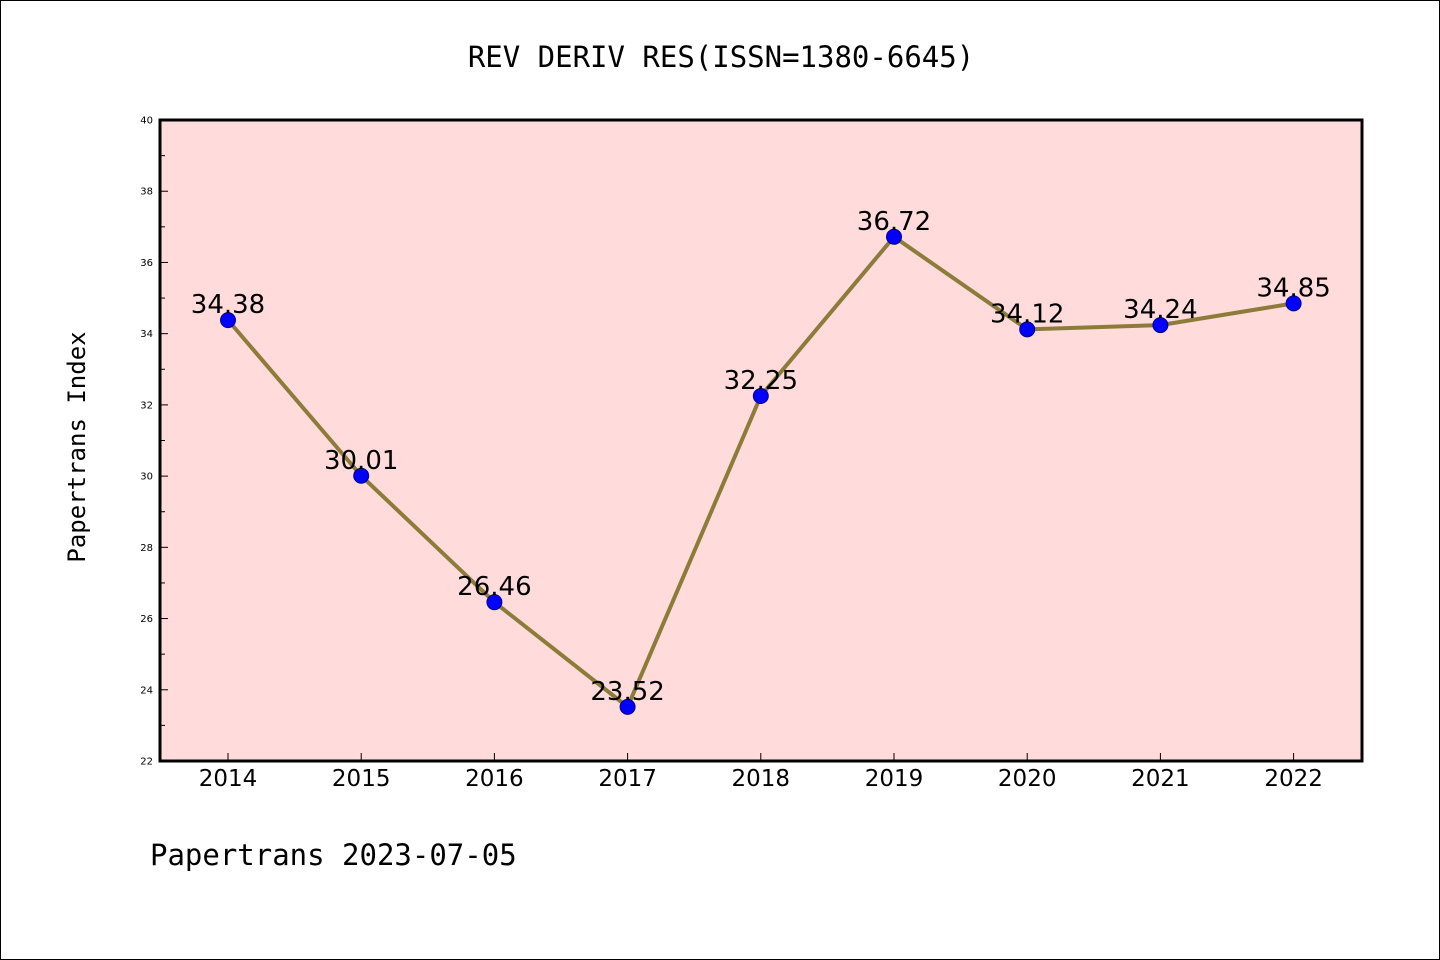 This screenshot has width=1440, height=960. What do you see at coordinates (1160, 779) in the screenshot?
I see `x-tick-label: 2021` at bounding box center [1160, 779].